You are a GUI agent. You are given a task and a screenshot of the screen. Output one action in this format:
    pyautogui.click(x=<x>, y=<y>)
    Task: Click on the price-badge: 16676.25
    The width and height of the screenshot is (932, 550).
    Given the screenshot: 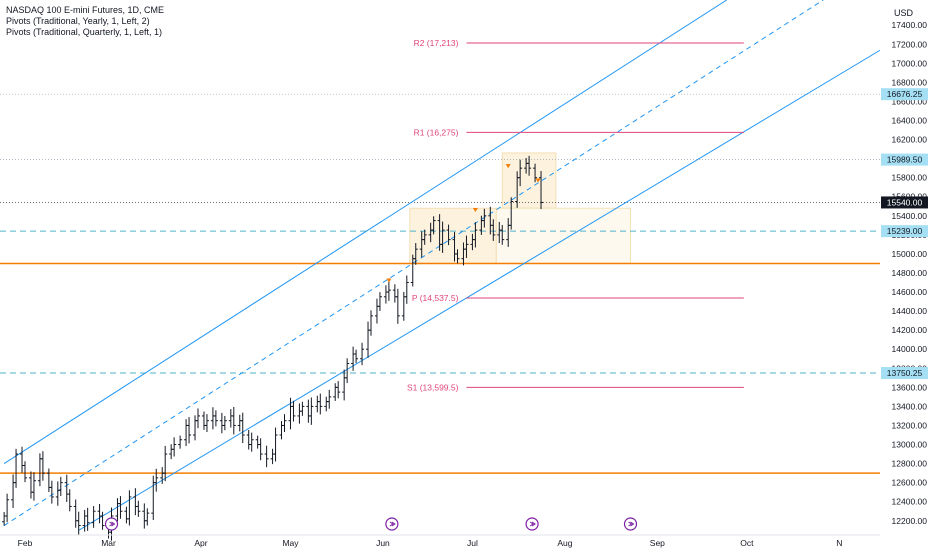 What is the action you would take?
    pyautogui.click(x=904, y=94)
    